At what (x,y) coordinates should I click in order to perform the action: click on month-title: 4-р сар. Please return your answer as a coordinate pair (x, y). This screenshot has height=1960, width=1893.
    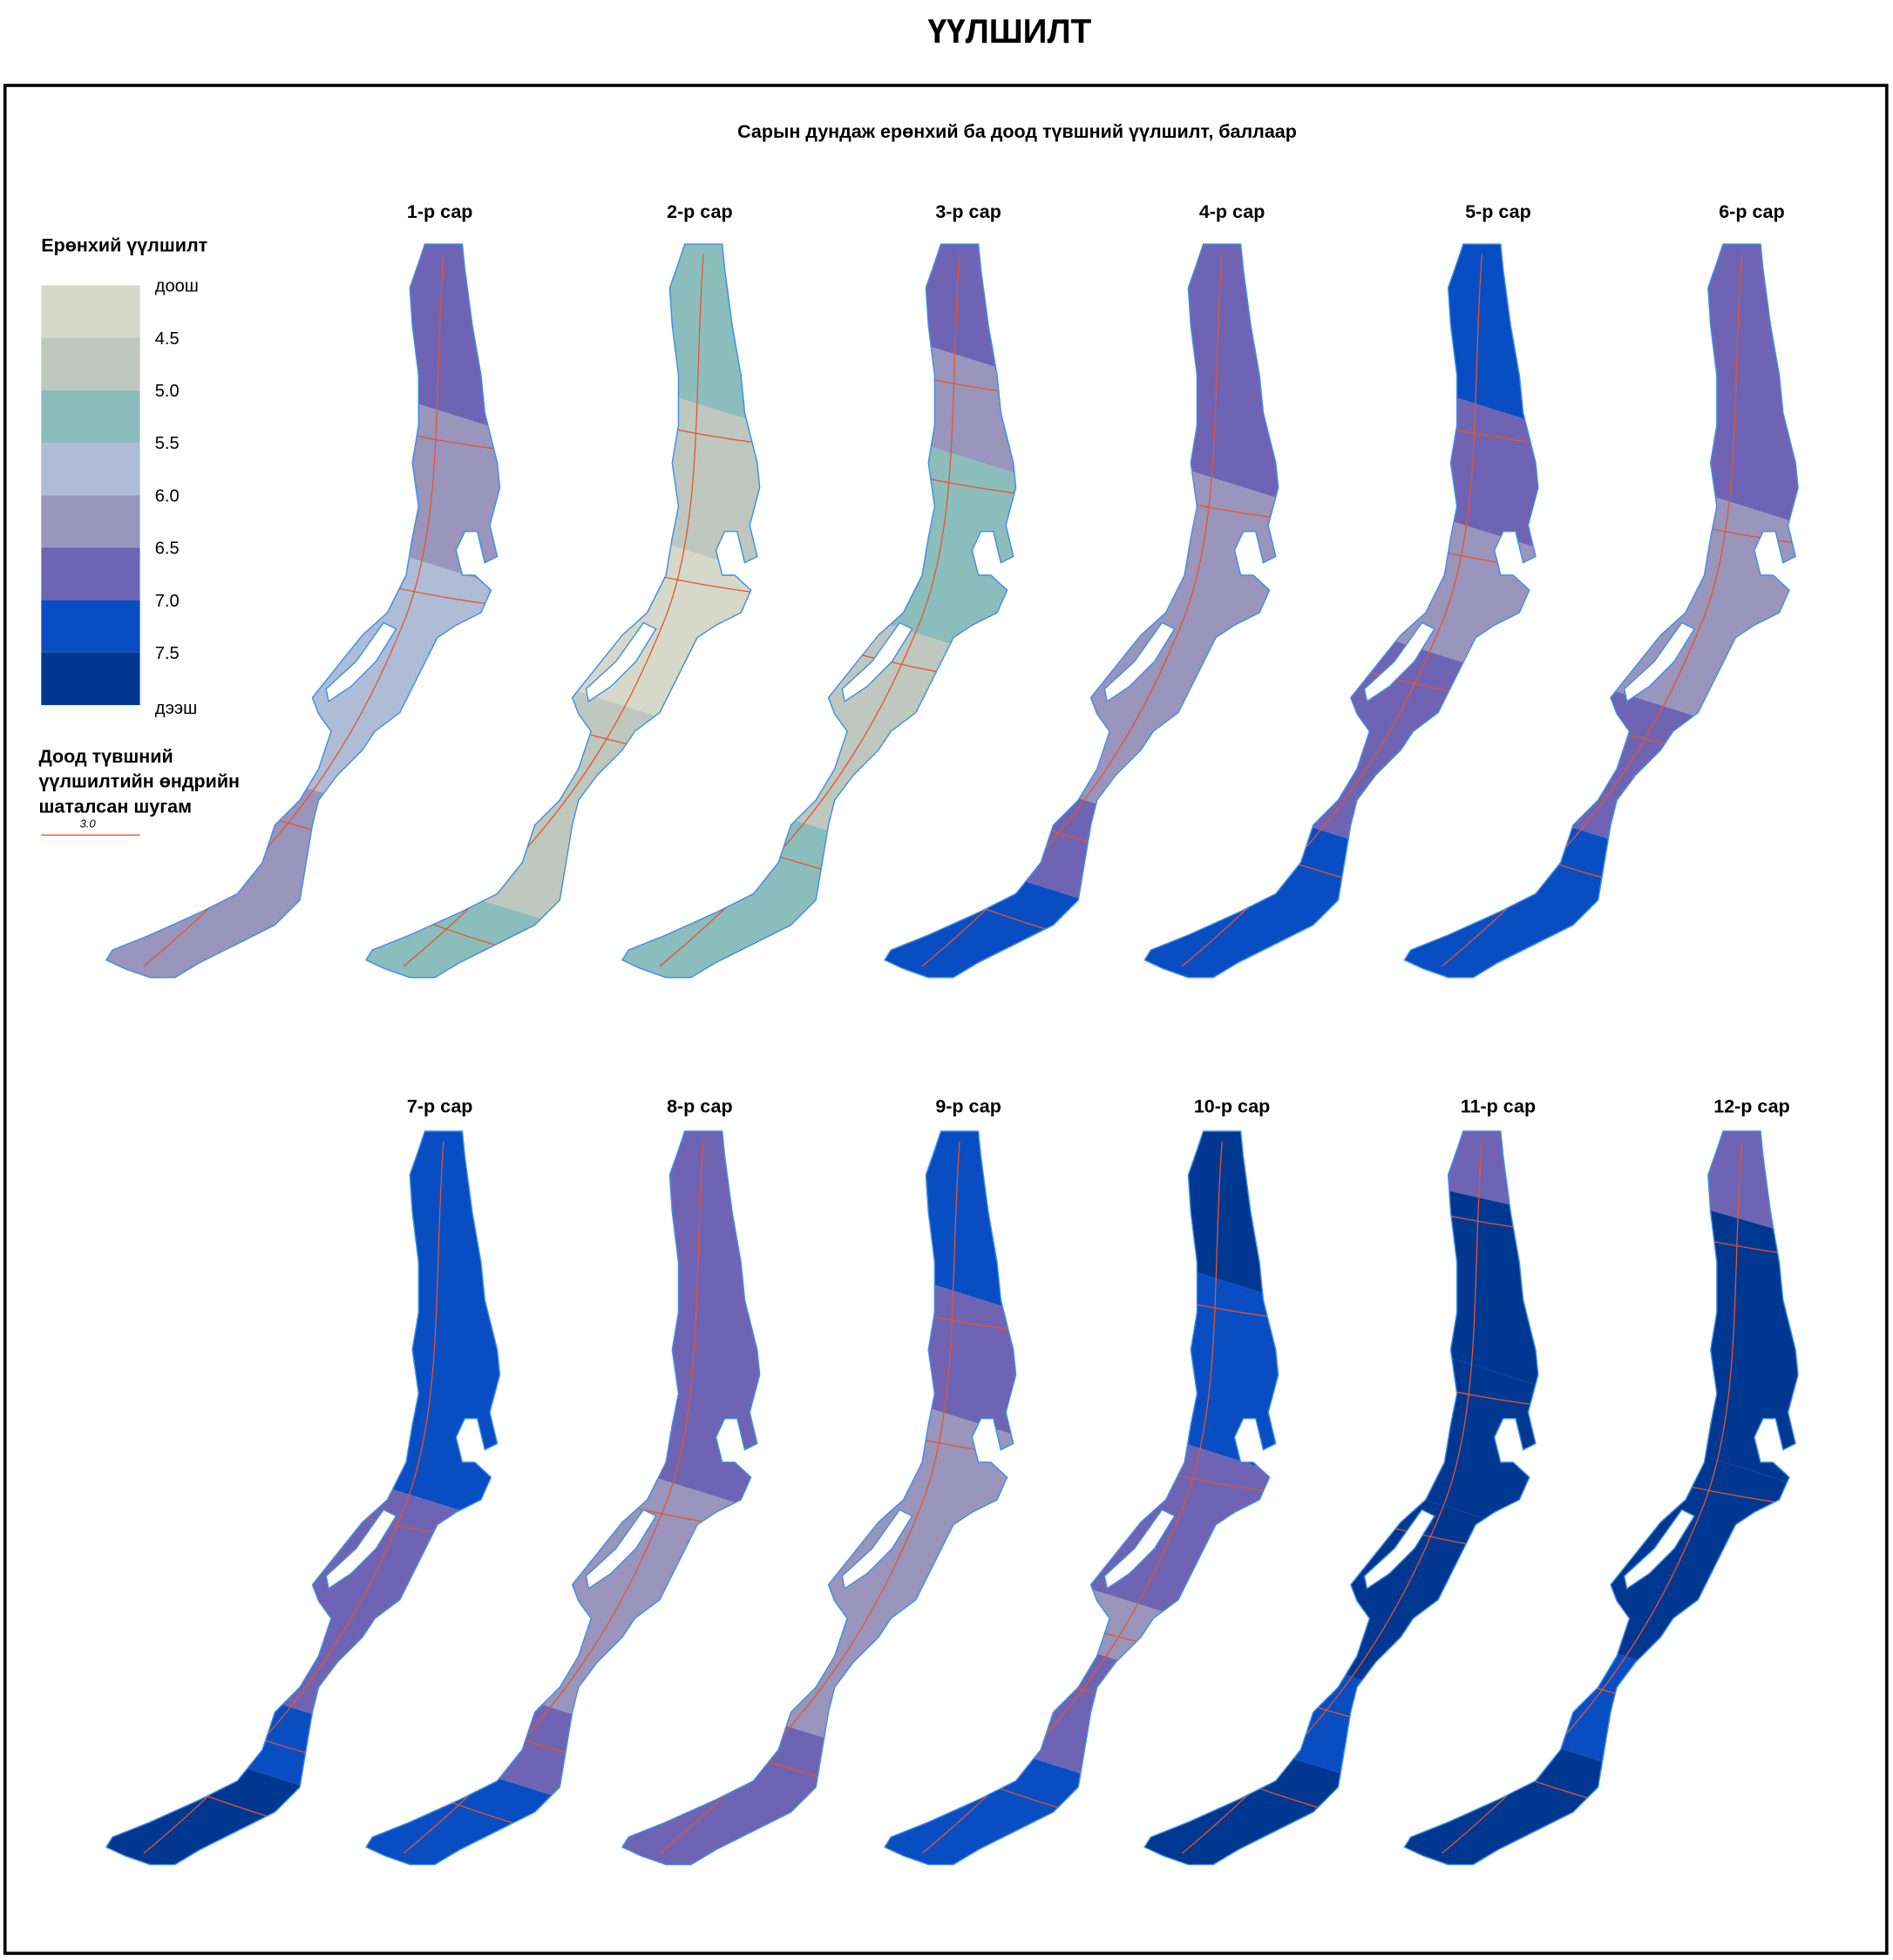
    Looking at the image, I should click on (1232, 211).